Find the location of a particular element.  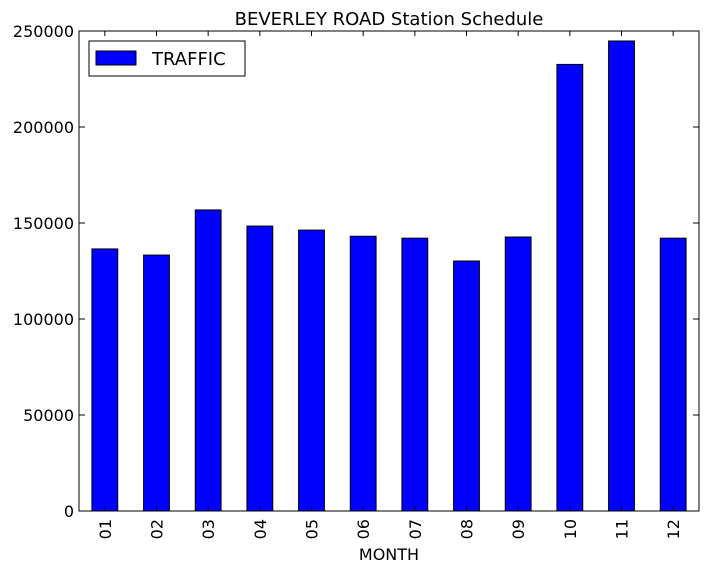

x-tick-label-03: 03 is located at coordinates (208, 529).